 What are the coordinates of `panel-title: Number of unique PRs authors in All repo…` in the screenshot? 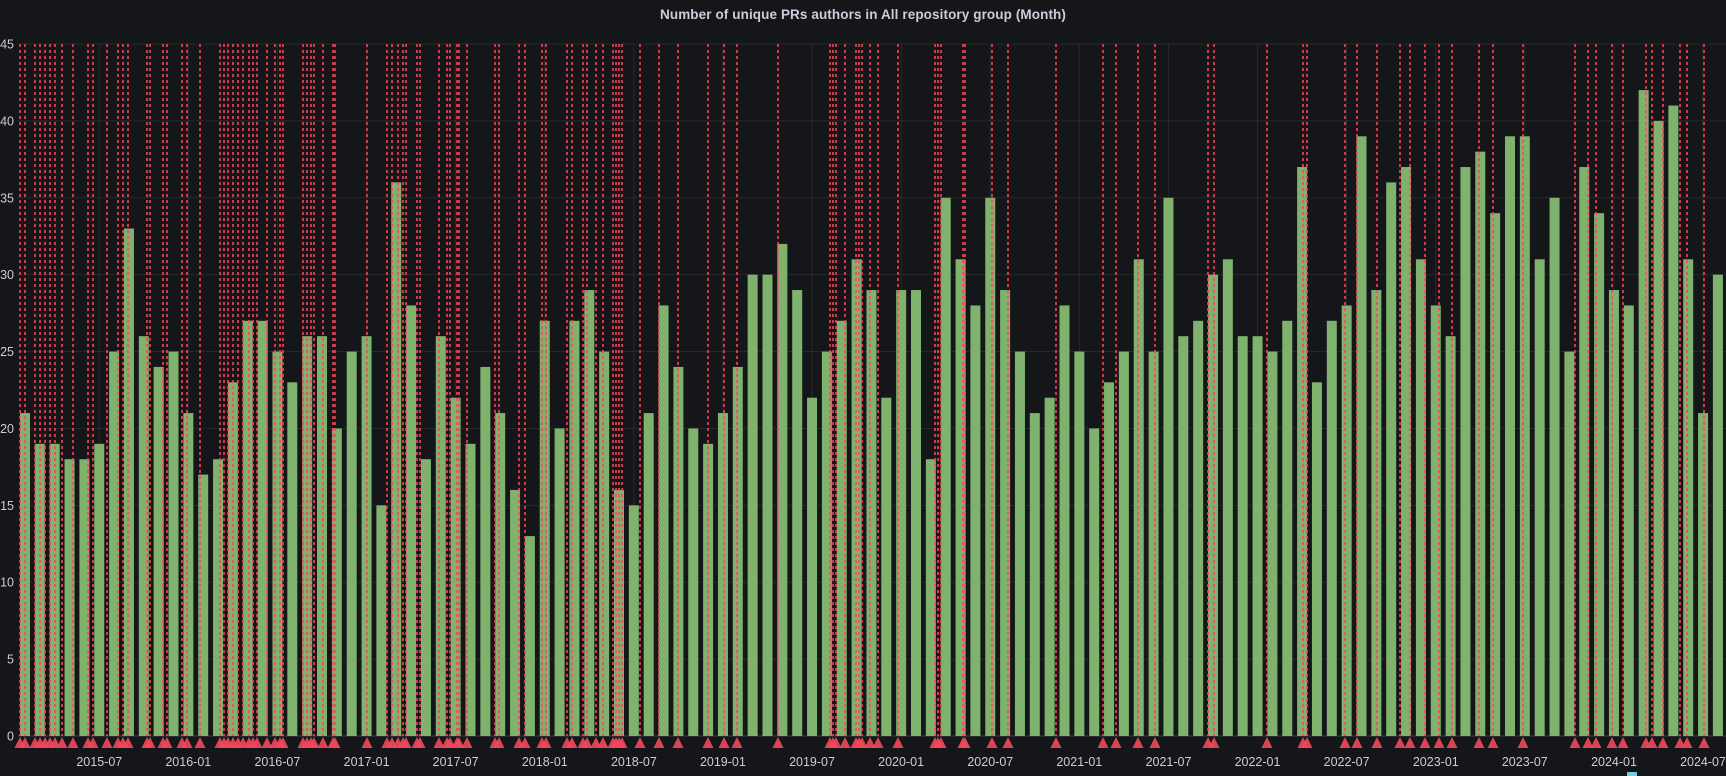 It's located at (863, 14).